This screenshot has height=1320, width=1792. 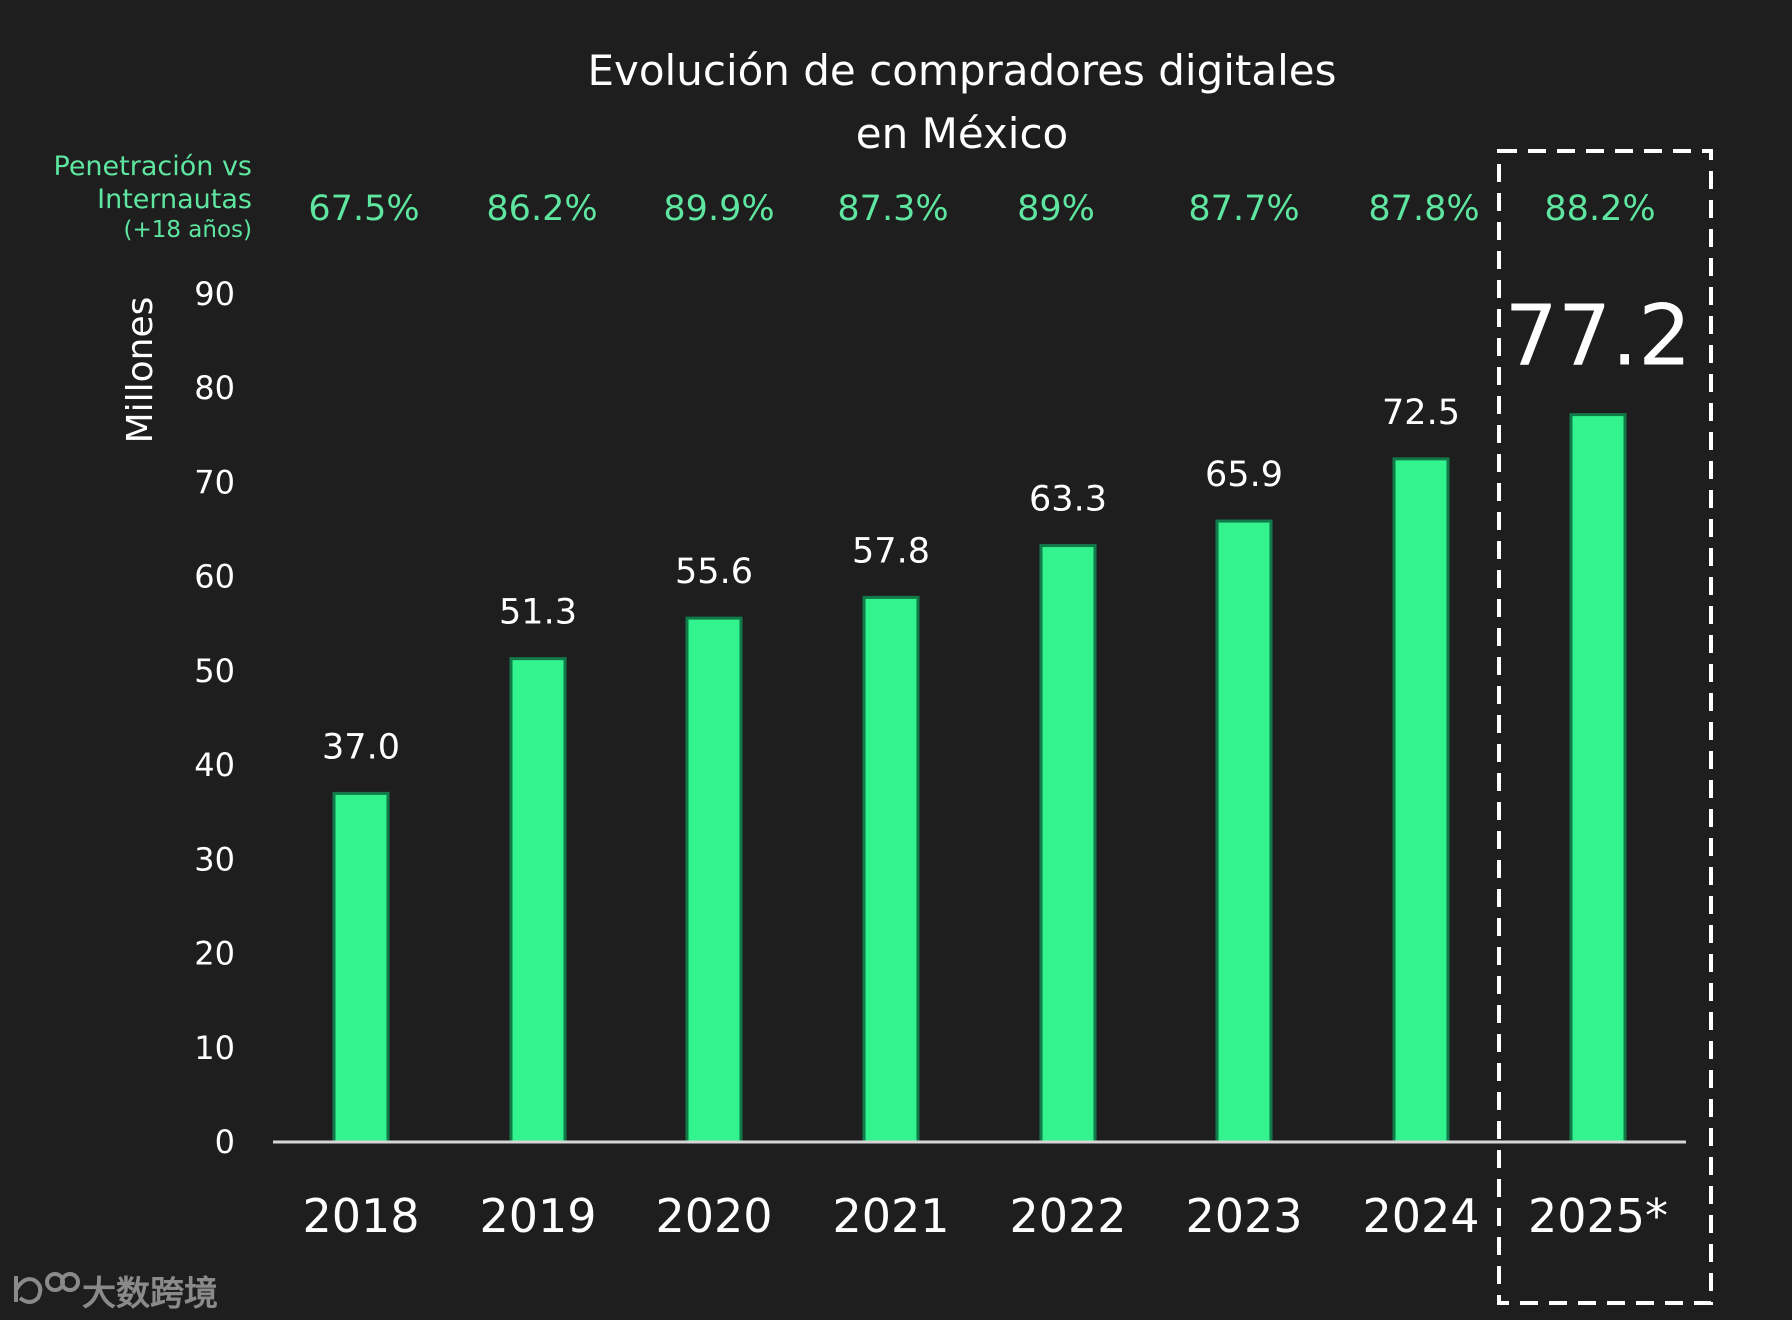 I want to click on bar-value-label: 51.3, so click(x=538, y=613).